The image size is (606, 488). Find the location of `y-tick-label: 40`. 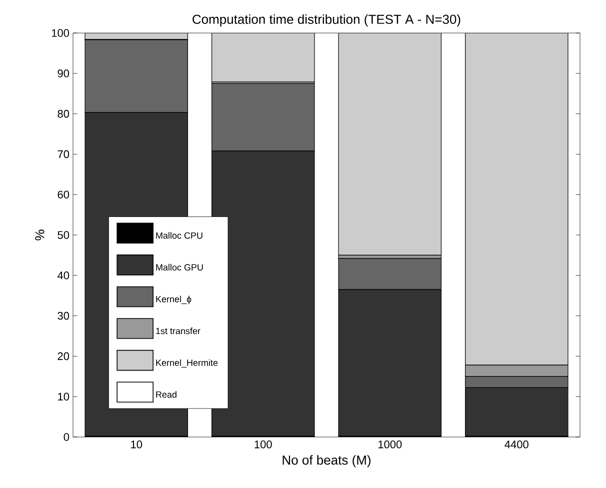

y-tick-label: 40 is located at coordinates (63, 275).